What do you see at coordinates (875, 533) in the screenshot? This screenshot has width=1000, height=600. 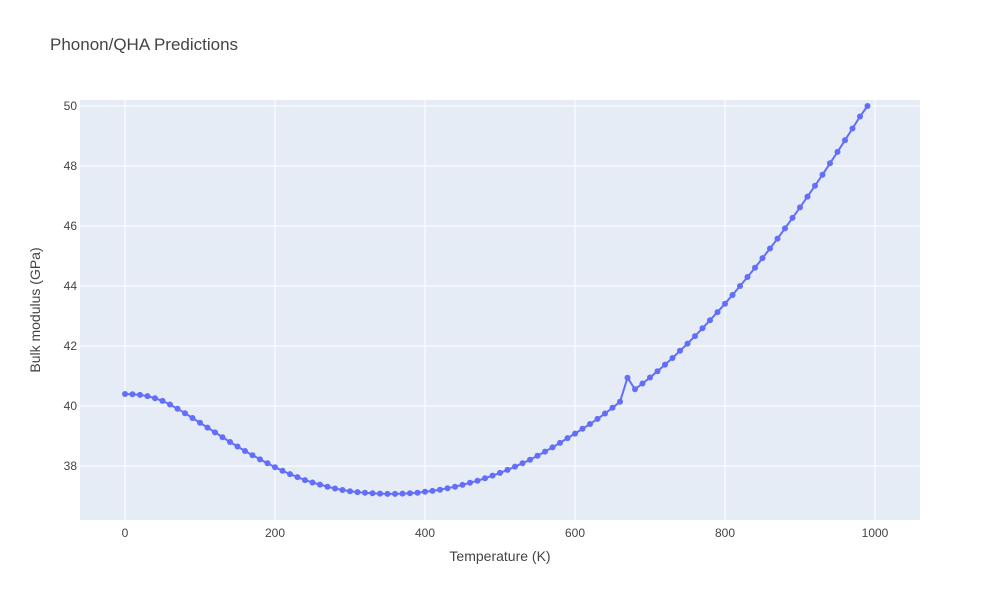 I see `x-tick-label: 1000` at bounding box center [875, 533].